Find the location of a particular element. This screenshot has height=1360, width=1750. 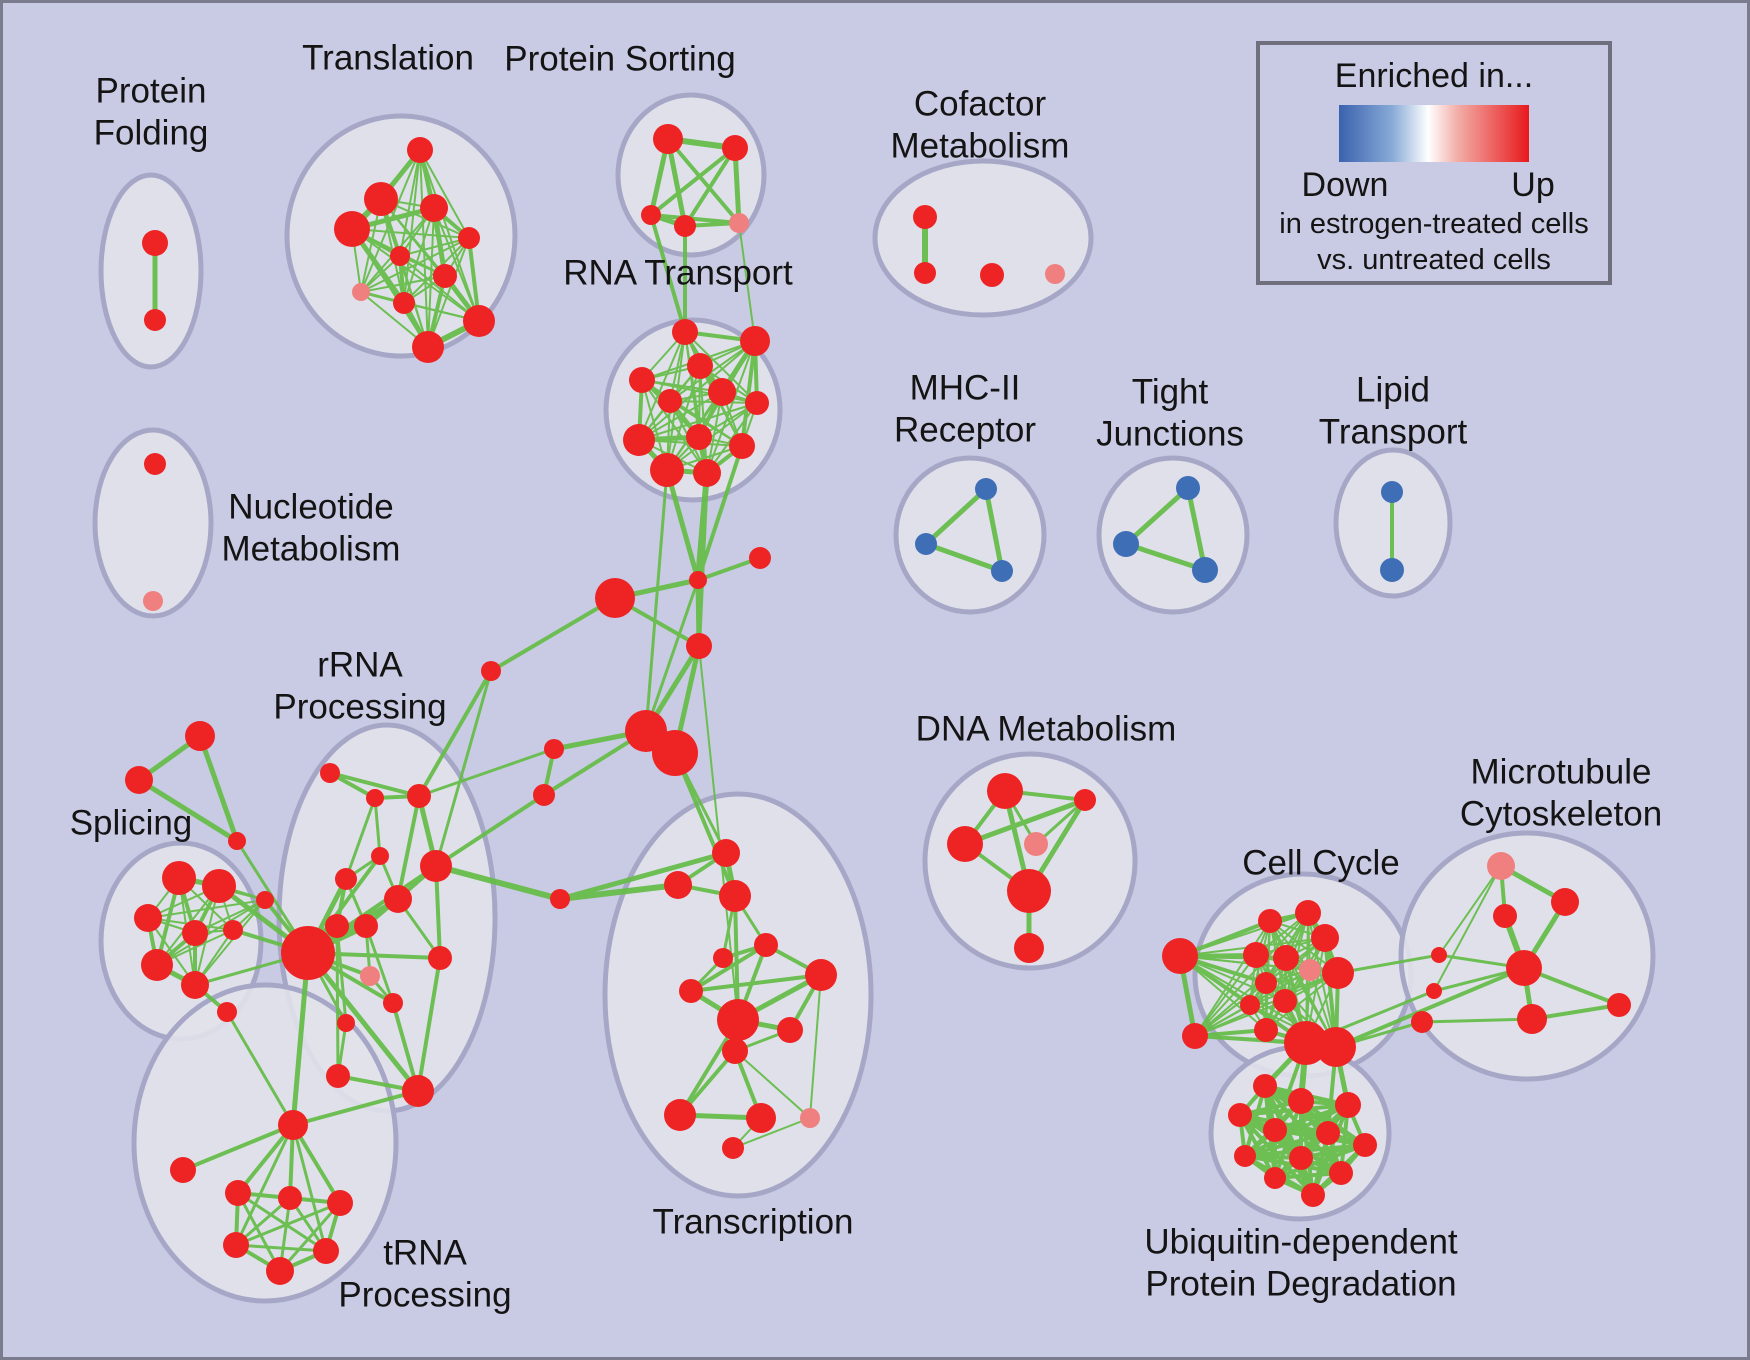

microtubule-label: Cytoskeleton is located at coordinates (1561, 813).